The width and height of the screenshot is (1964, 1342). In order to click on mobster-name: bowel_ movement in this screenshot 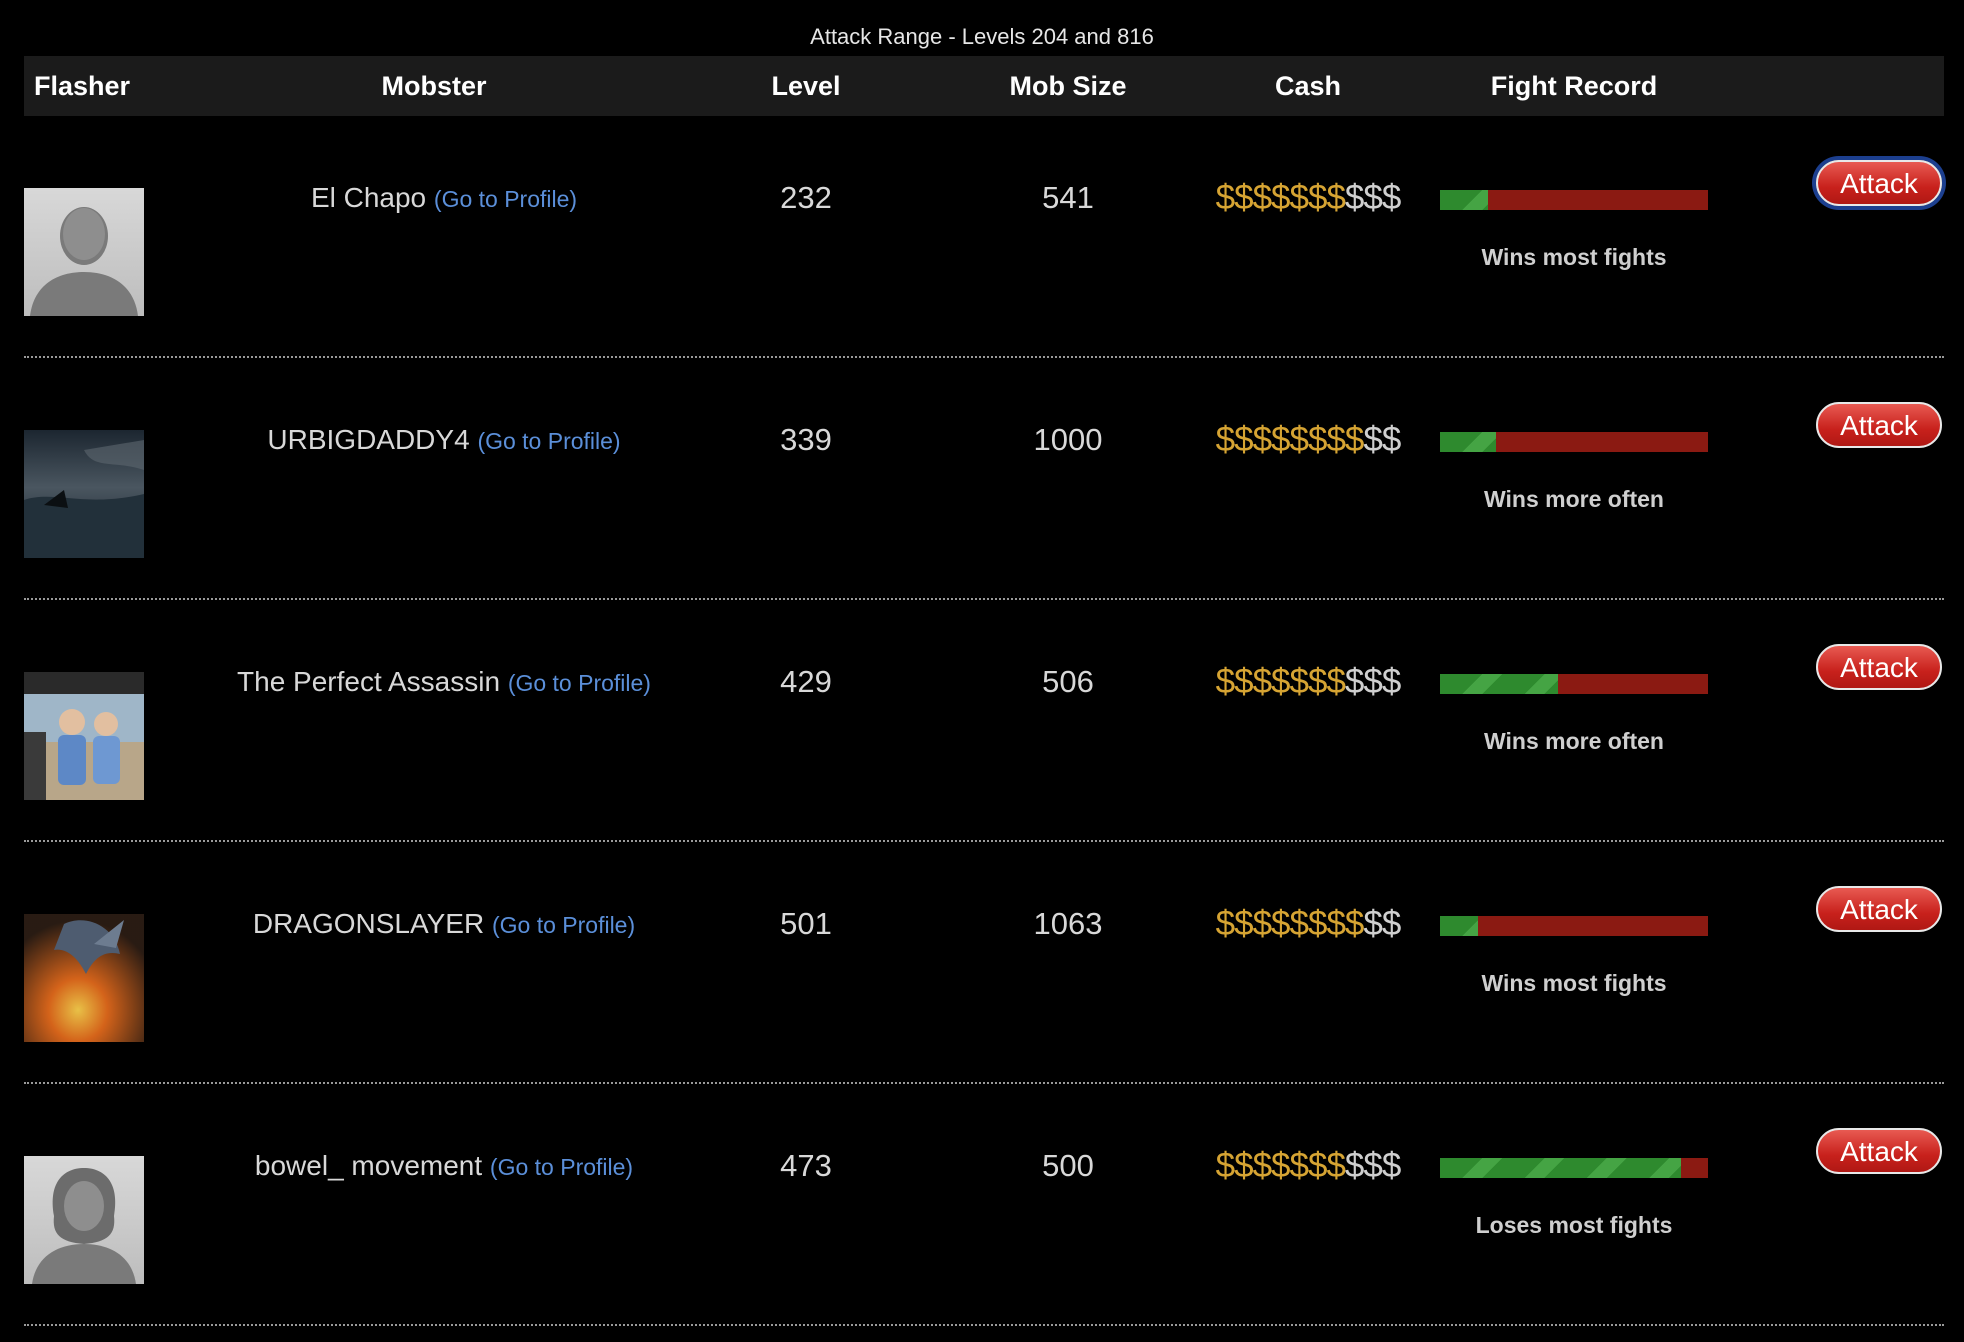, I will do `click(368, 1165)`.